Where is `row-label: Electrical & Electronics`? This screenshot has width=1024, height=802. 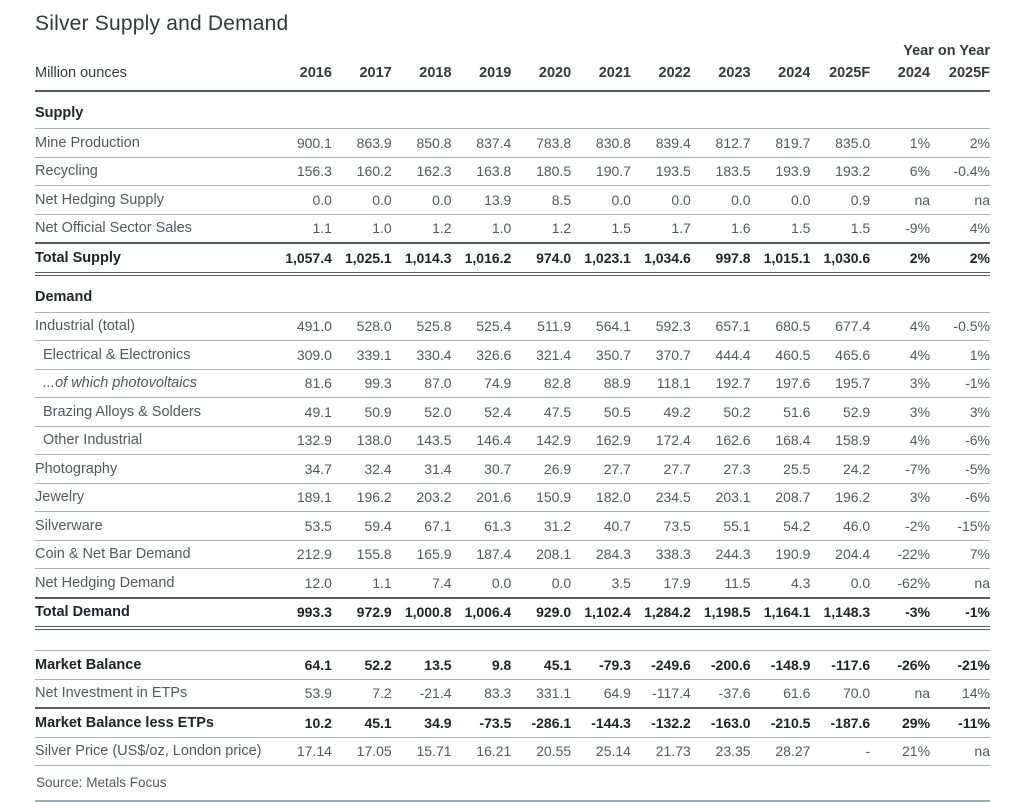
row-label: Electrical & Electronics is located at coordinates (154, 355).